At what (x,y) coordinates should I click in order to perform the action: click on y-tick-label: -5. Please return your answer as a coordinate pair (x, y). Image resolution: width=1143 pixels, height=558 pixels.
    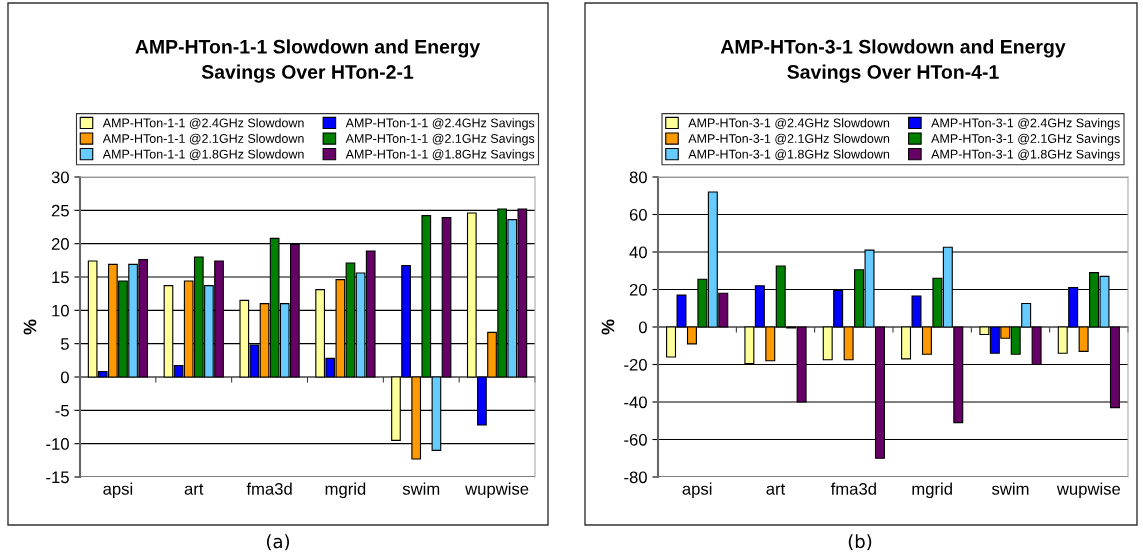
    Looking at the image, I should click on (62, 410).